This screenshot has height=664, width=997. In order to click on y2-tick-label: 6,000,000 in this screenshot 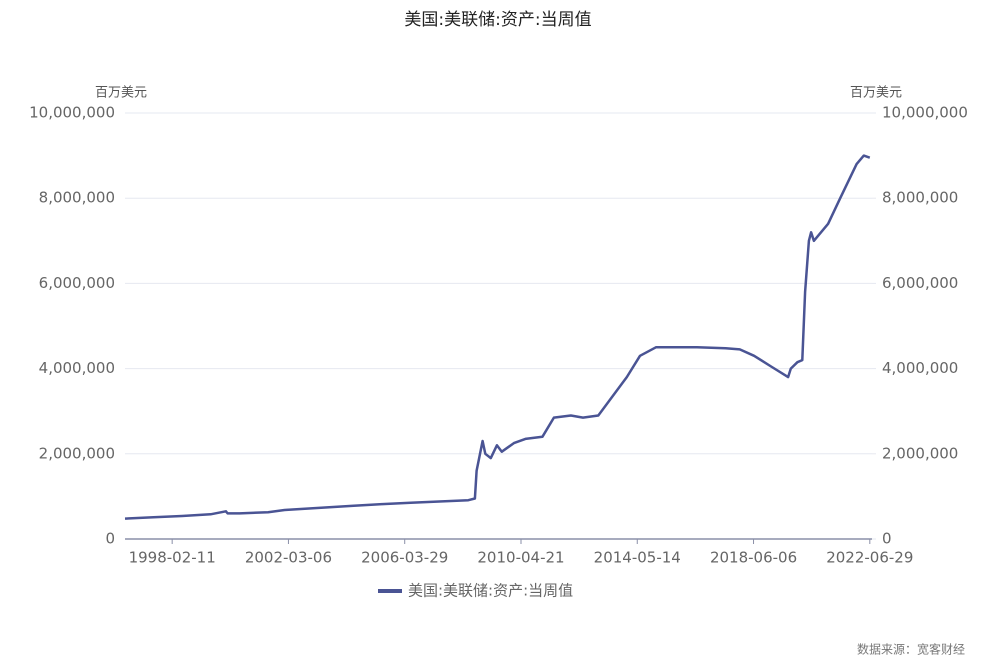, I will do `click(920, 283)`.